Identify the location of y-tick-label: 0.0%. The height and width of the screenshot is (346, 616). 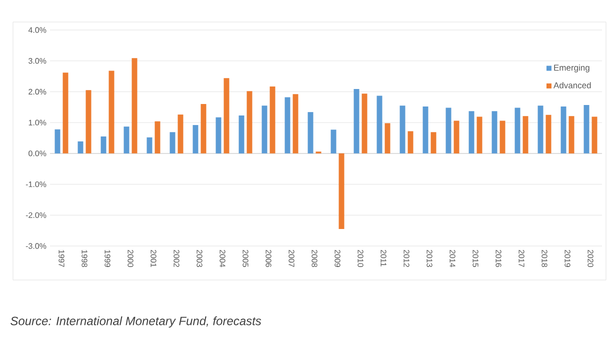
(37, 153).